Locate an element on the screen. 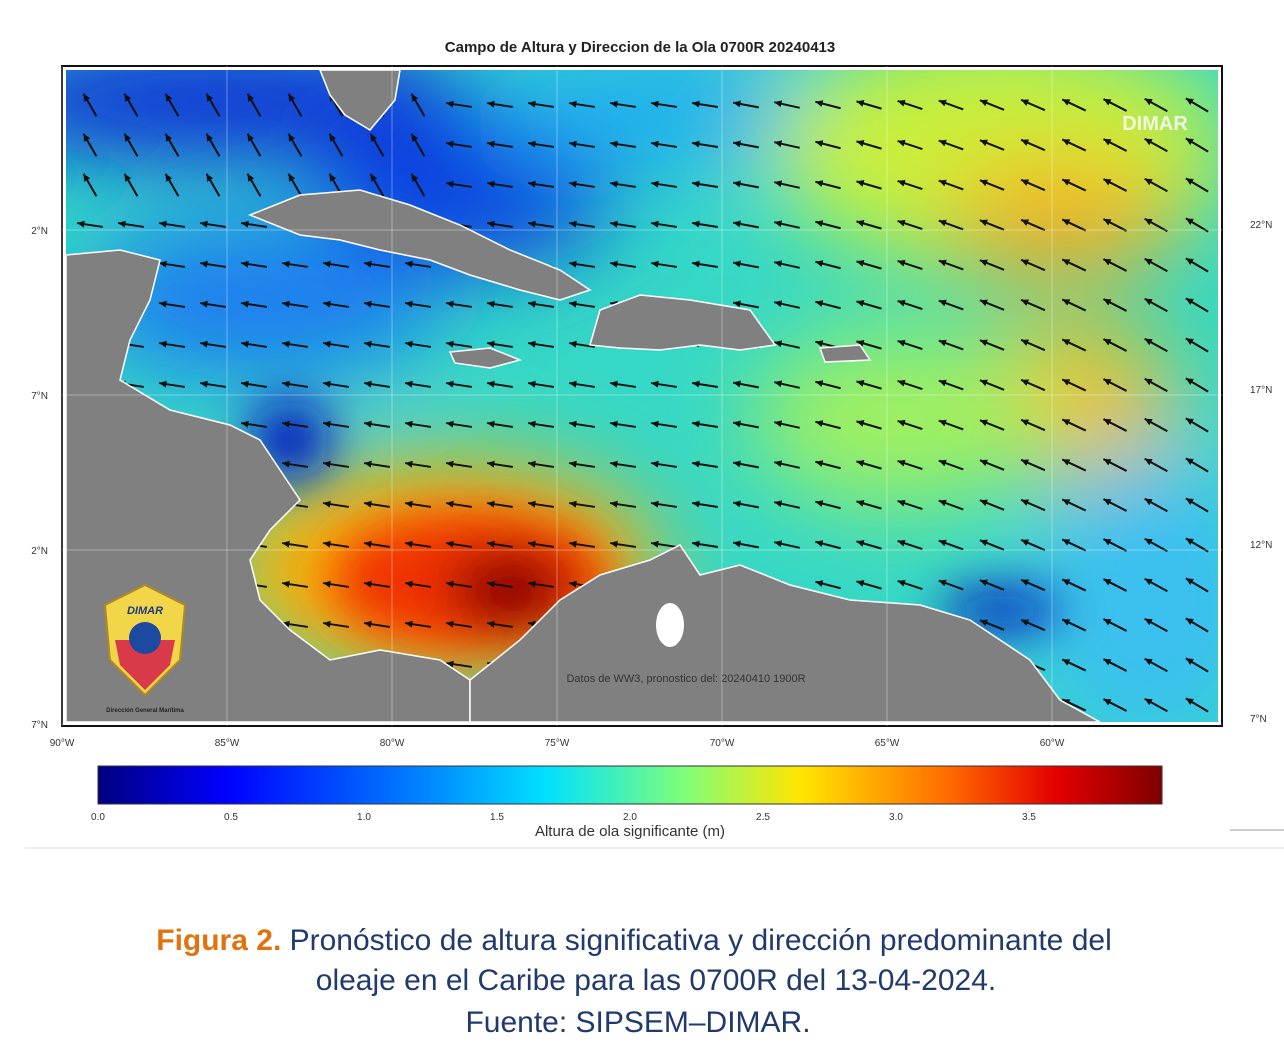  colorbar-ticks: 0.0 0.5 1.0 1.5 2.0 2.5 3.0 3.5 is located at coordinates (563, 817).